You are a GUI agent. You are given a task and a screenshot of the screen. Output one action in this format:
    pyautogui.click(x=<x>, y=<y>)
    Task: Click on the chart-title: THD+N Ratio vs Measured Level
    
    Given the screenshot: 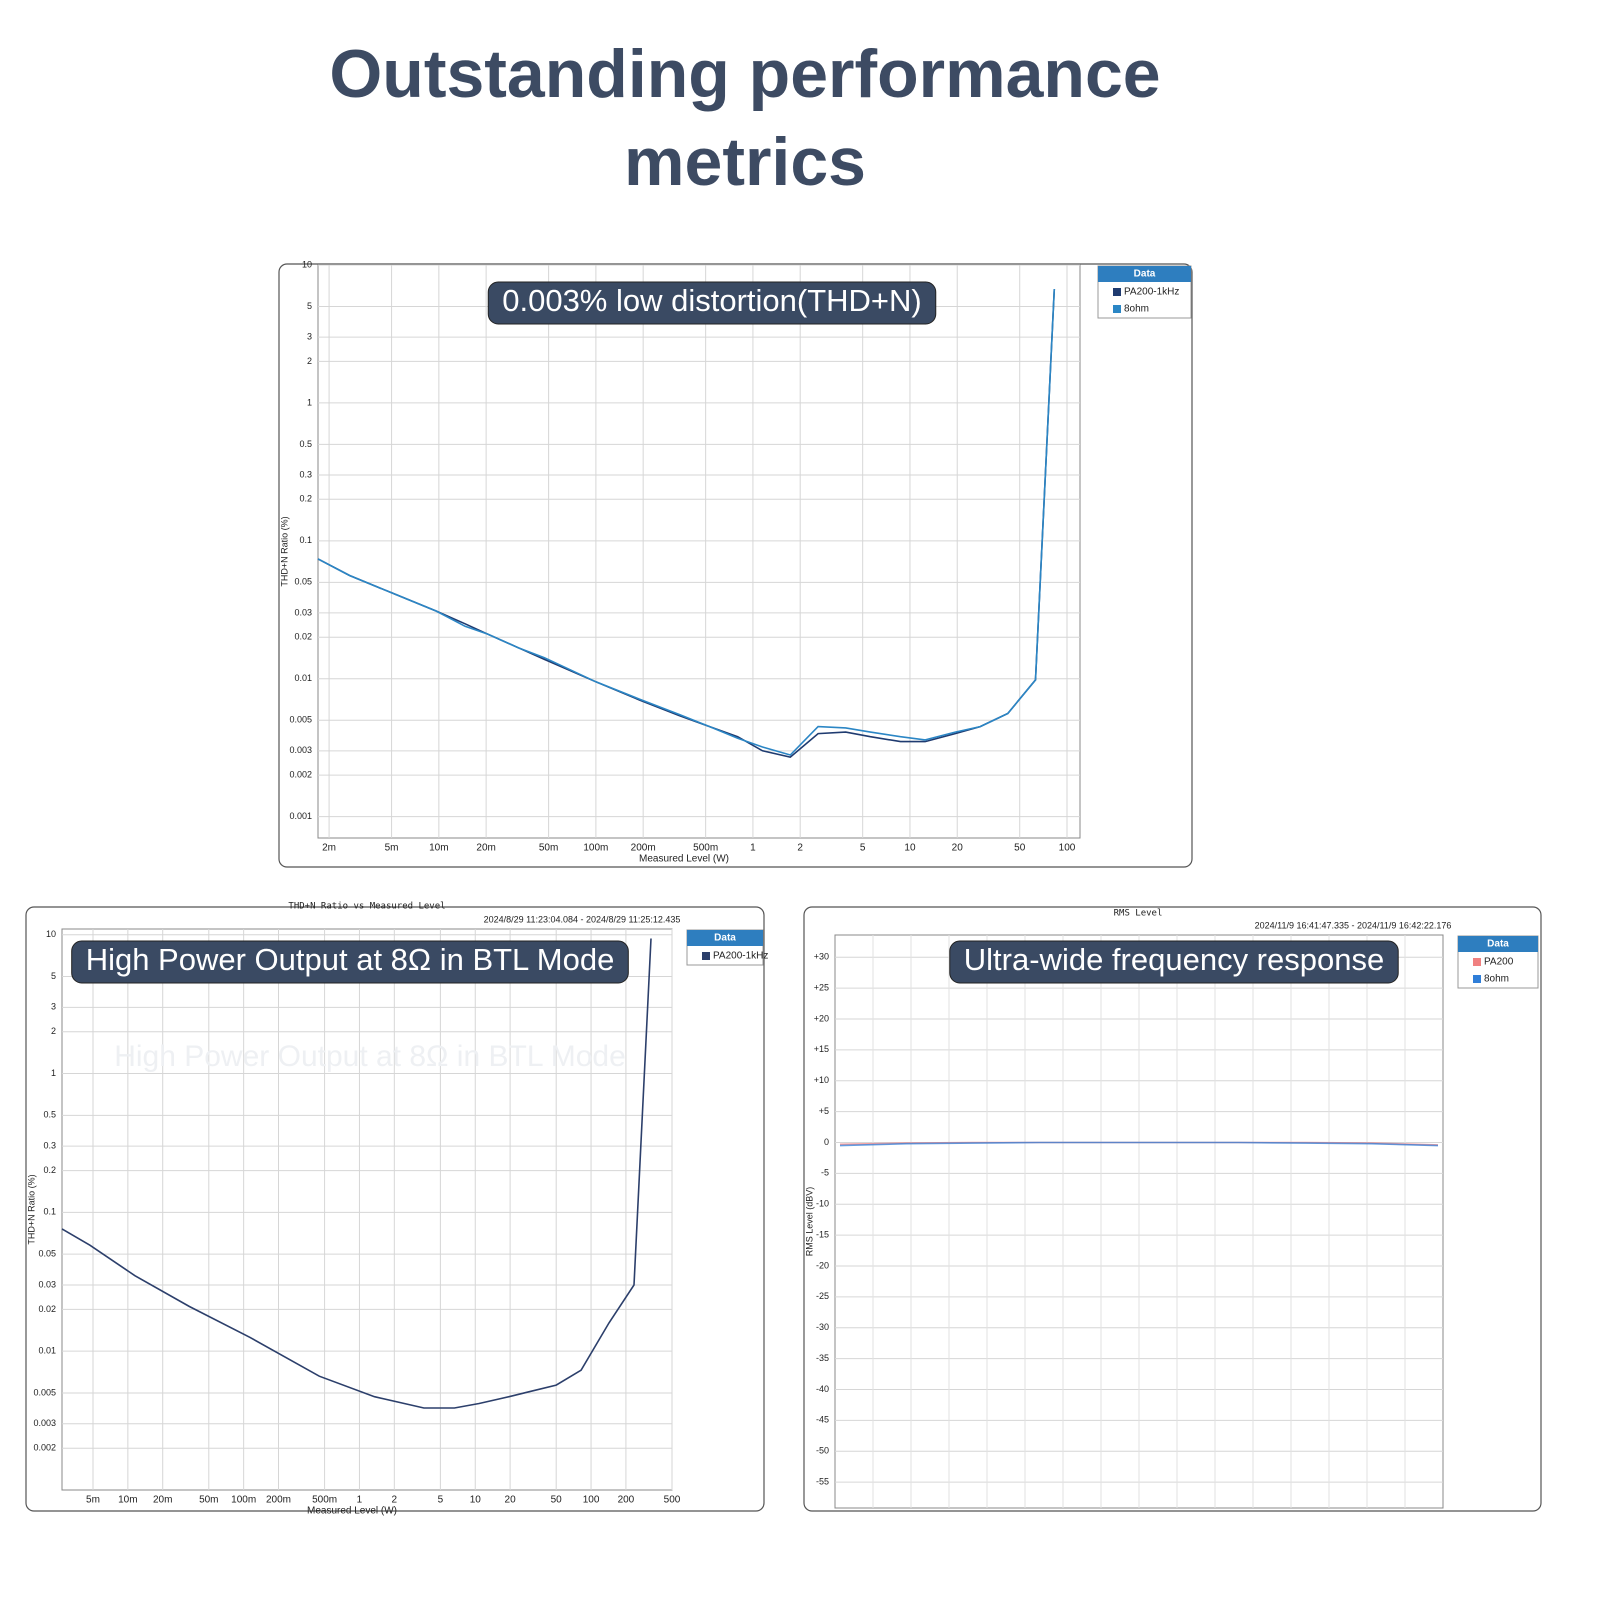 What is the action you would take?
    pyautogui.click(x=366, y=907)
    